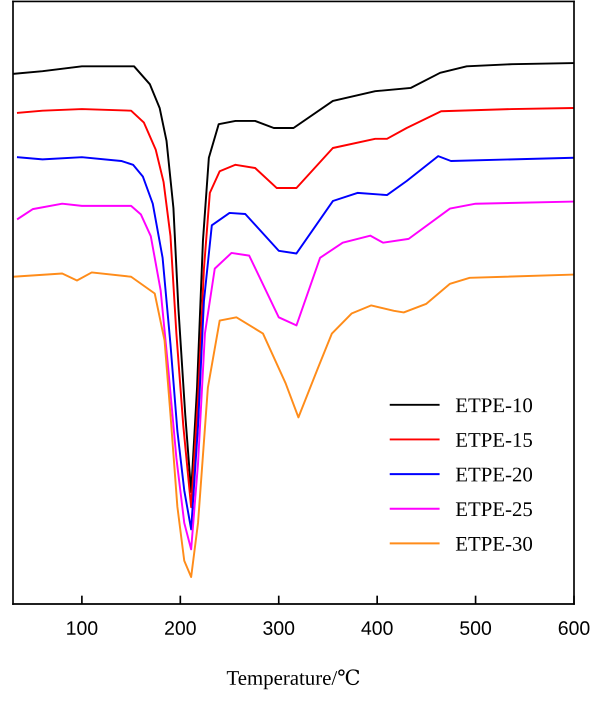 Image resolution: width=592 pixels, height=707 pixels. I want to click on legend-label: ETPE-25, so click(494, 509).